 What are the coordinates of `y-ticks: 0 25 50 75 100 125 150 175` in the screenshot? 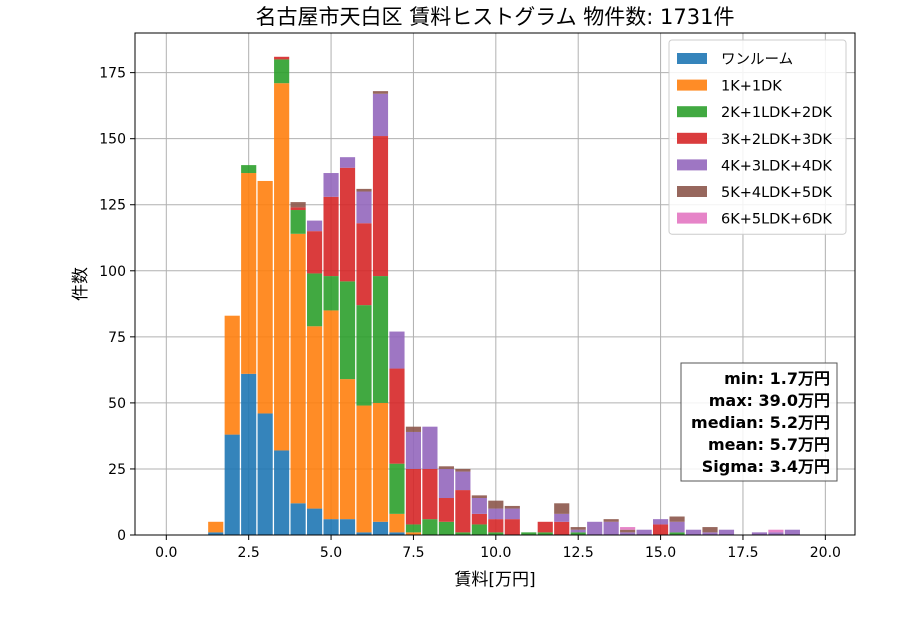 It's located at (117, 305).